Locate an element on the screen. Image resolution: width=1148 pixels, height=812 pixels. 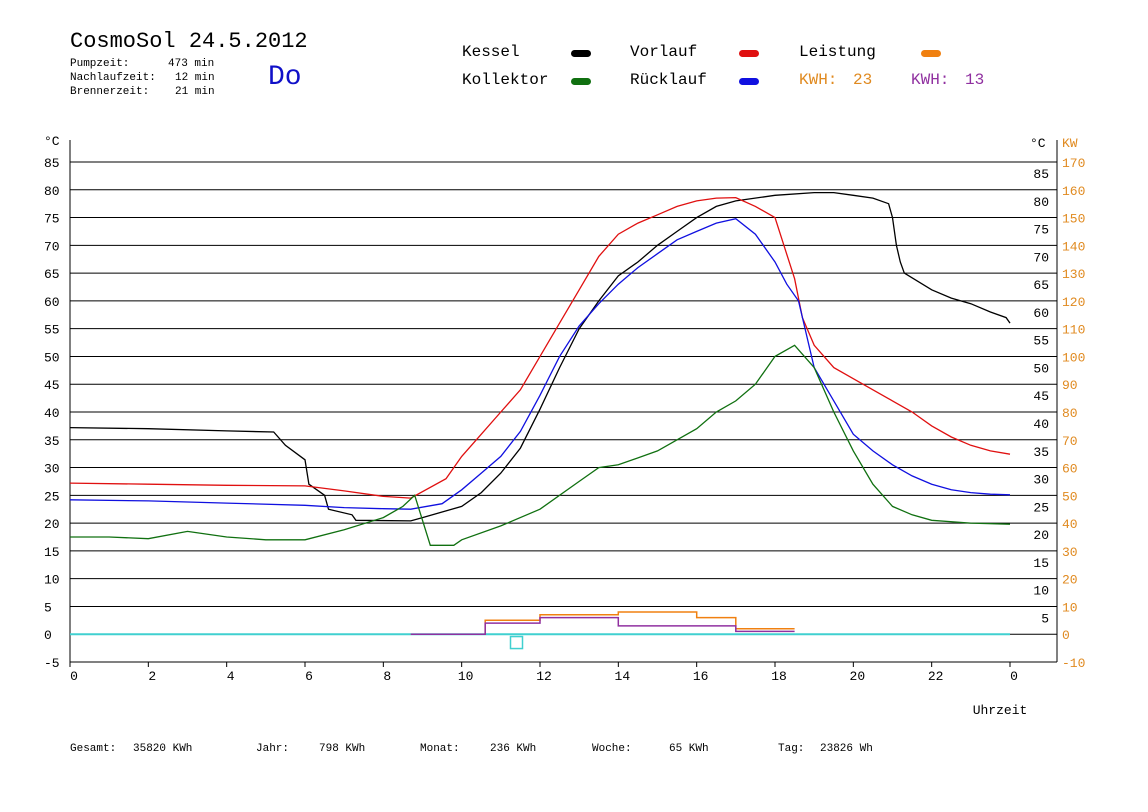
y-right-c-tick-label: 40 is located at coordinates (1041, 424).